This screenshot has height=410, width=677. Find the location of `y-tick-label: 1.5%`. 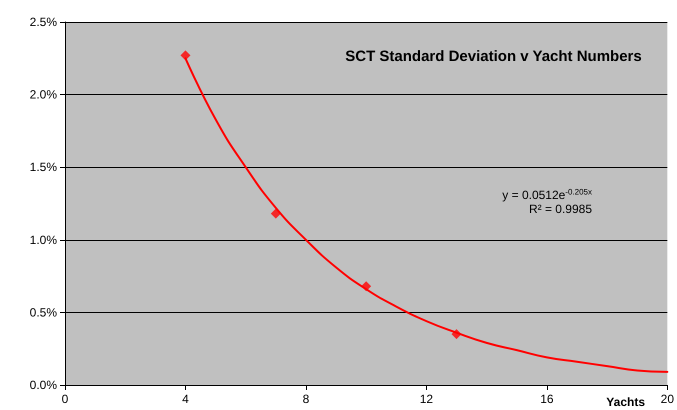

y-tick-label: 1.5% is located at coordinates (44, 167).